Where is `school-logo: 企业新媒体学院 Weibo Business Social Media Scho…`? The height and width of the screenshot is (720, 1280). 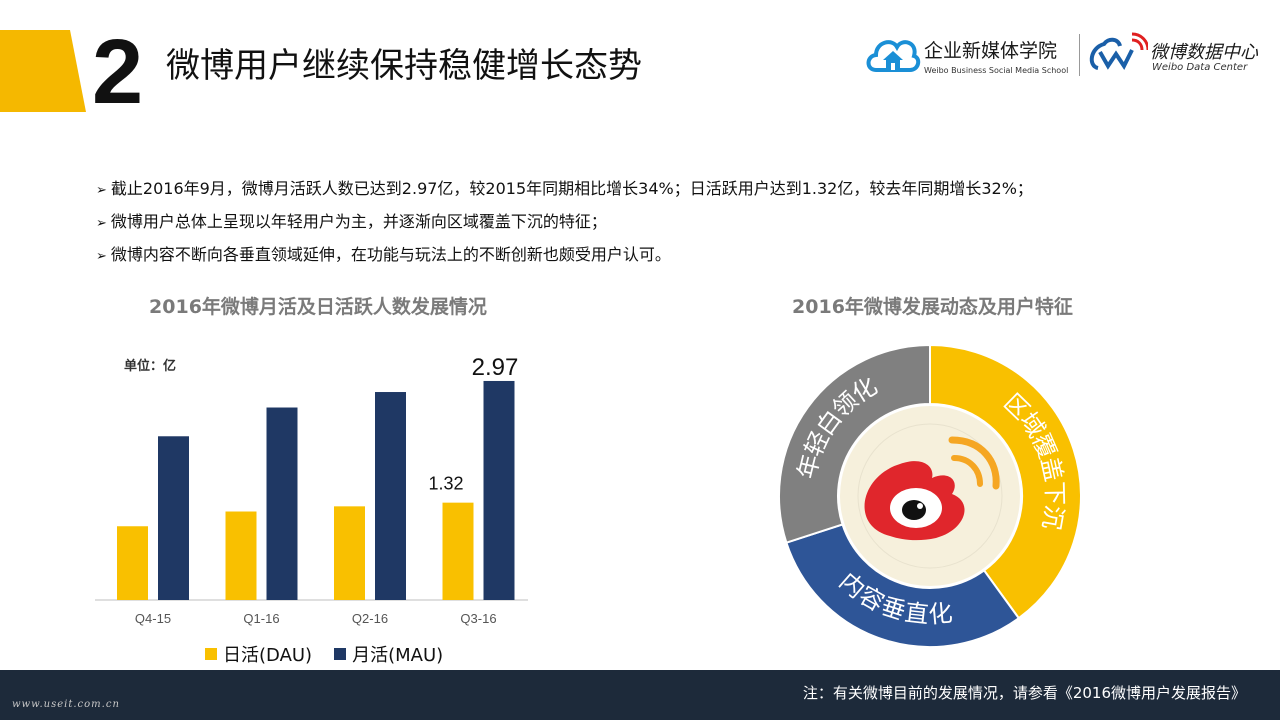 school-logo: 企业新媒体学院 Weibo Business Social Media Scho… is located at coordinates (969, 55).